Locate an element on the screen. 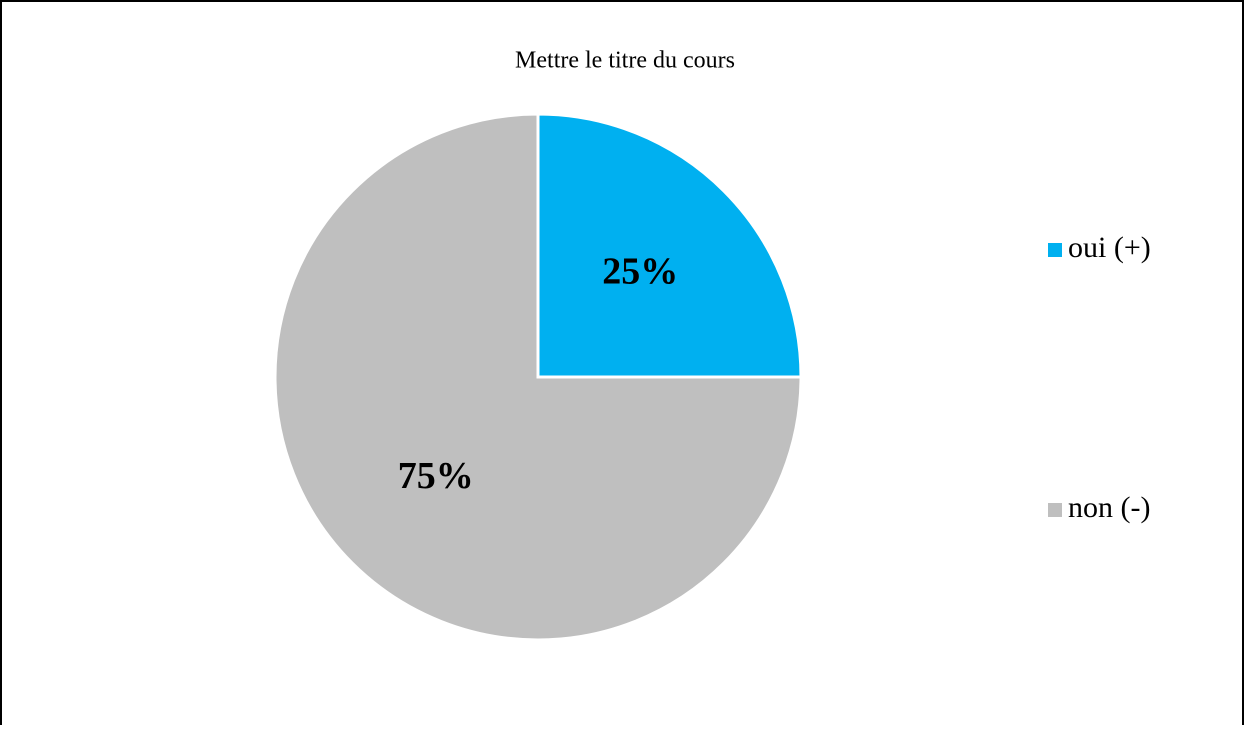 The width and height of the screenshot is (1246, 730). data-label: 25% is located at coordinates (640, 271).